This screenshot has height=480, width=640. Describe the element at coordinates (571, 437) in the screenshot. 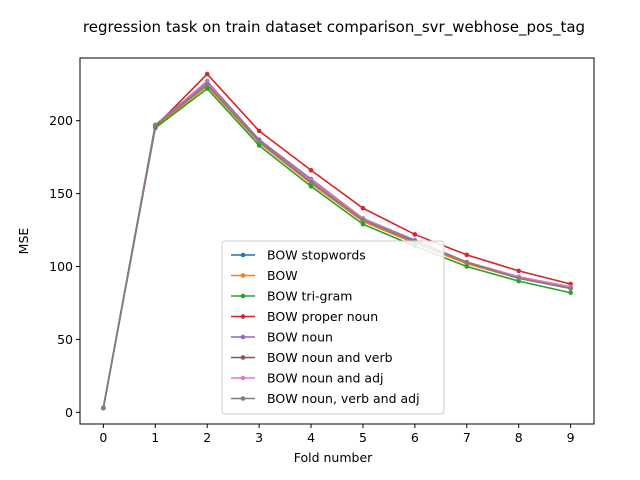

I see `x-tick-label: 9` at that location.